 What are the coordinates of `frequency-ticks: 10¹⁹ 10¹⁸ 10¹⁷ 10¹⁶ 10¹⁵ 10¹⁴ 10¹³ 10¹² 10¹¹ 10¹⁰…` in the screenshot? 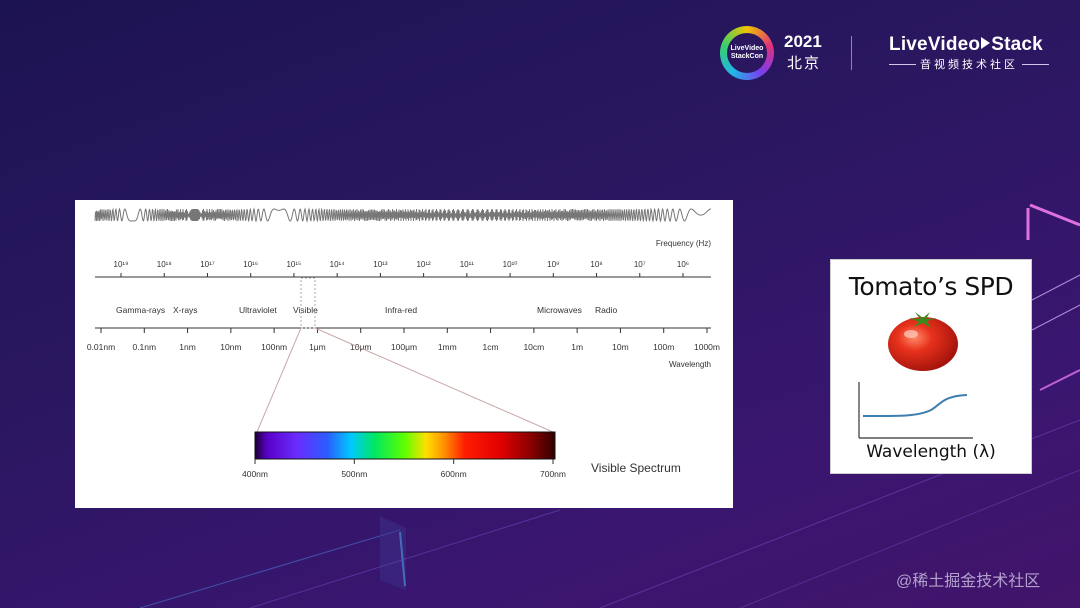 It's located at (401, 268).